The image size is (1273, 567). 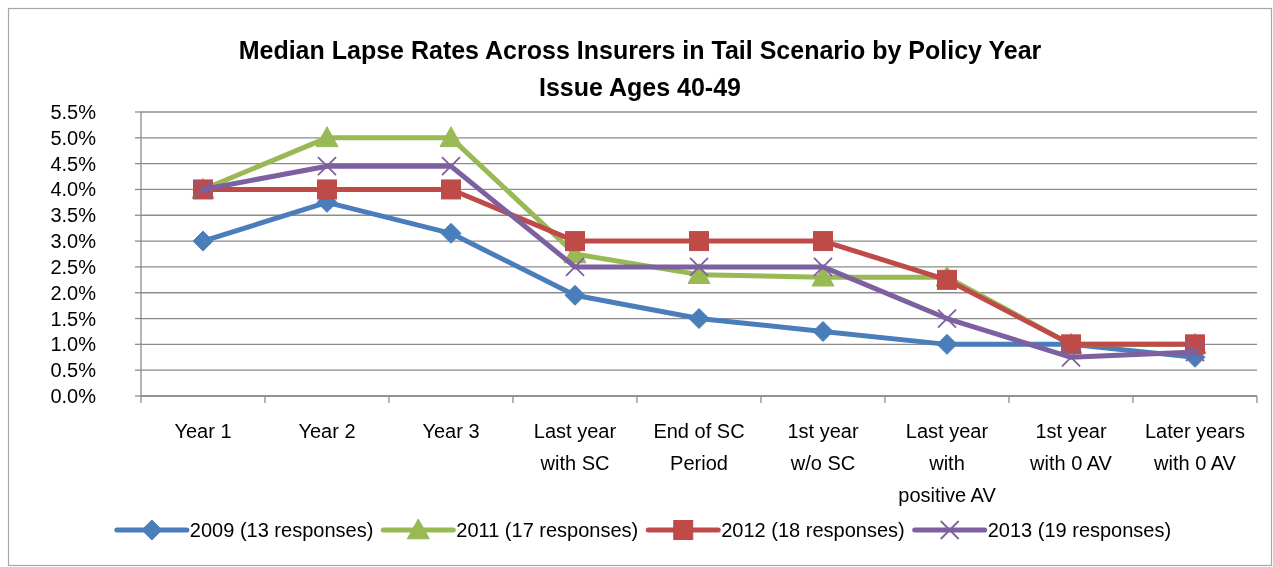 What do you see at coordinates (575, 447) in the screenshot?
I see `x-tick-label: Last year with SC` at bounding box center [575, 447].